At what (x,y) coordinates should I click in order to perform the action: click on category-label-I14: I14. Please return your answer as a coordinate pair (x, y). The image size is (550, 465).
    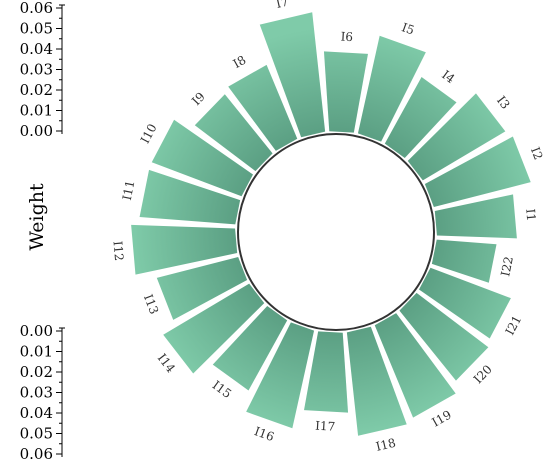
    Looking at the image, I should click on (167, 363).